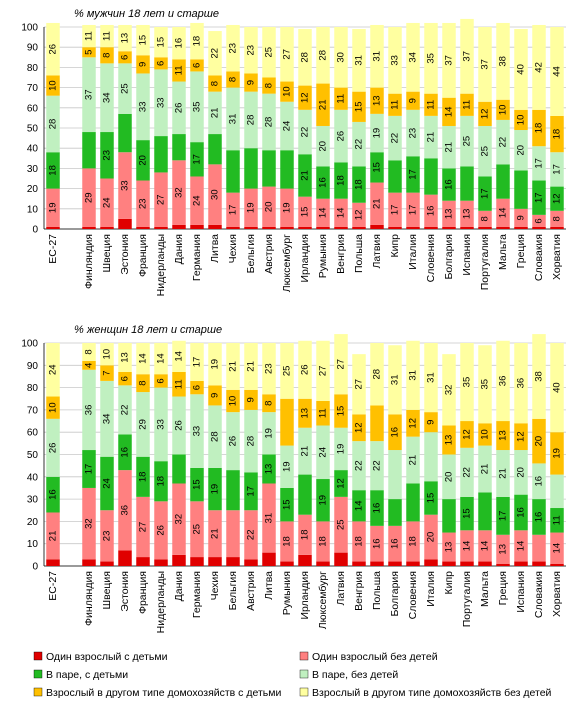 The image size is (577, 709). What do you see at coordinates (125, 510) in the screenshot?
I see `data-label: 36` at bounding box center [125, 510].